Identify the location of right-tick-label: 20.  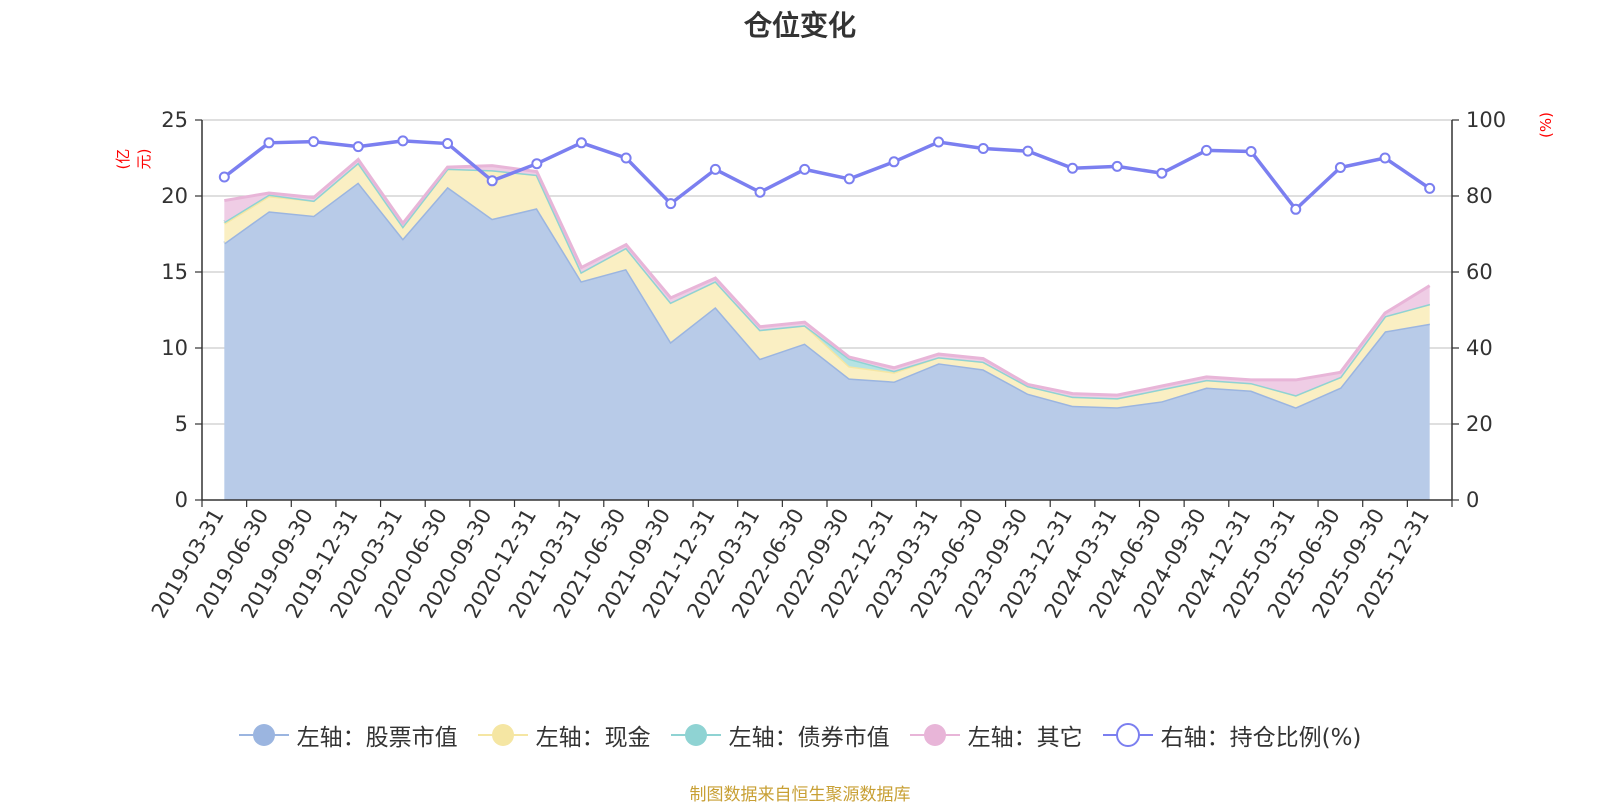
(1479, 424).